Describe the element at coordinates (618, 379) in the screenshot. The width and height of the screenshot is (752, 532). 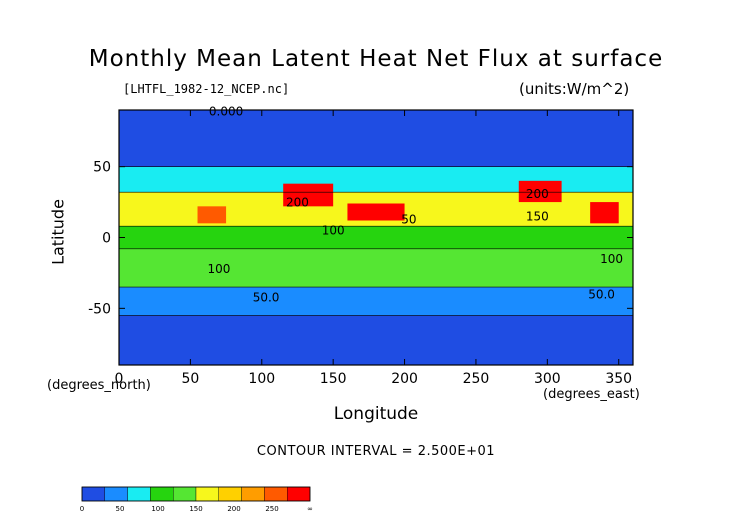
I see `x-tick-label: 350` at that location.